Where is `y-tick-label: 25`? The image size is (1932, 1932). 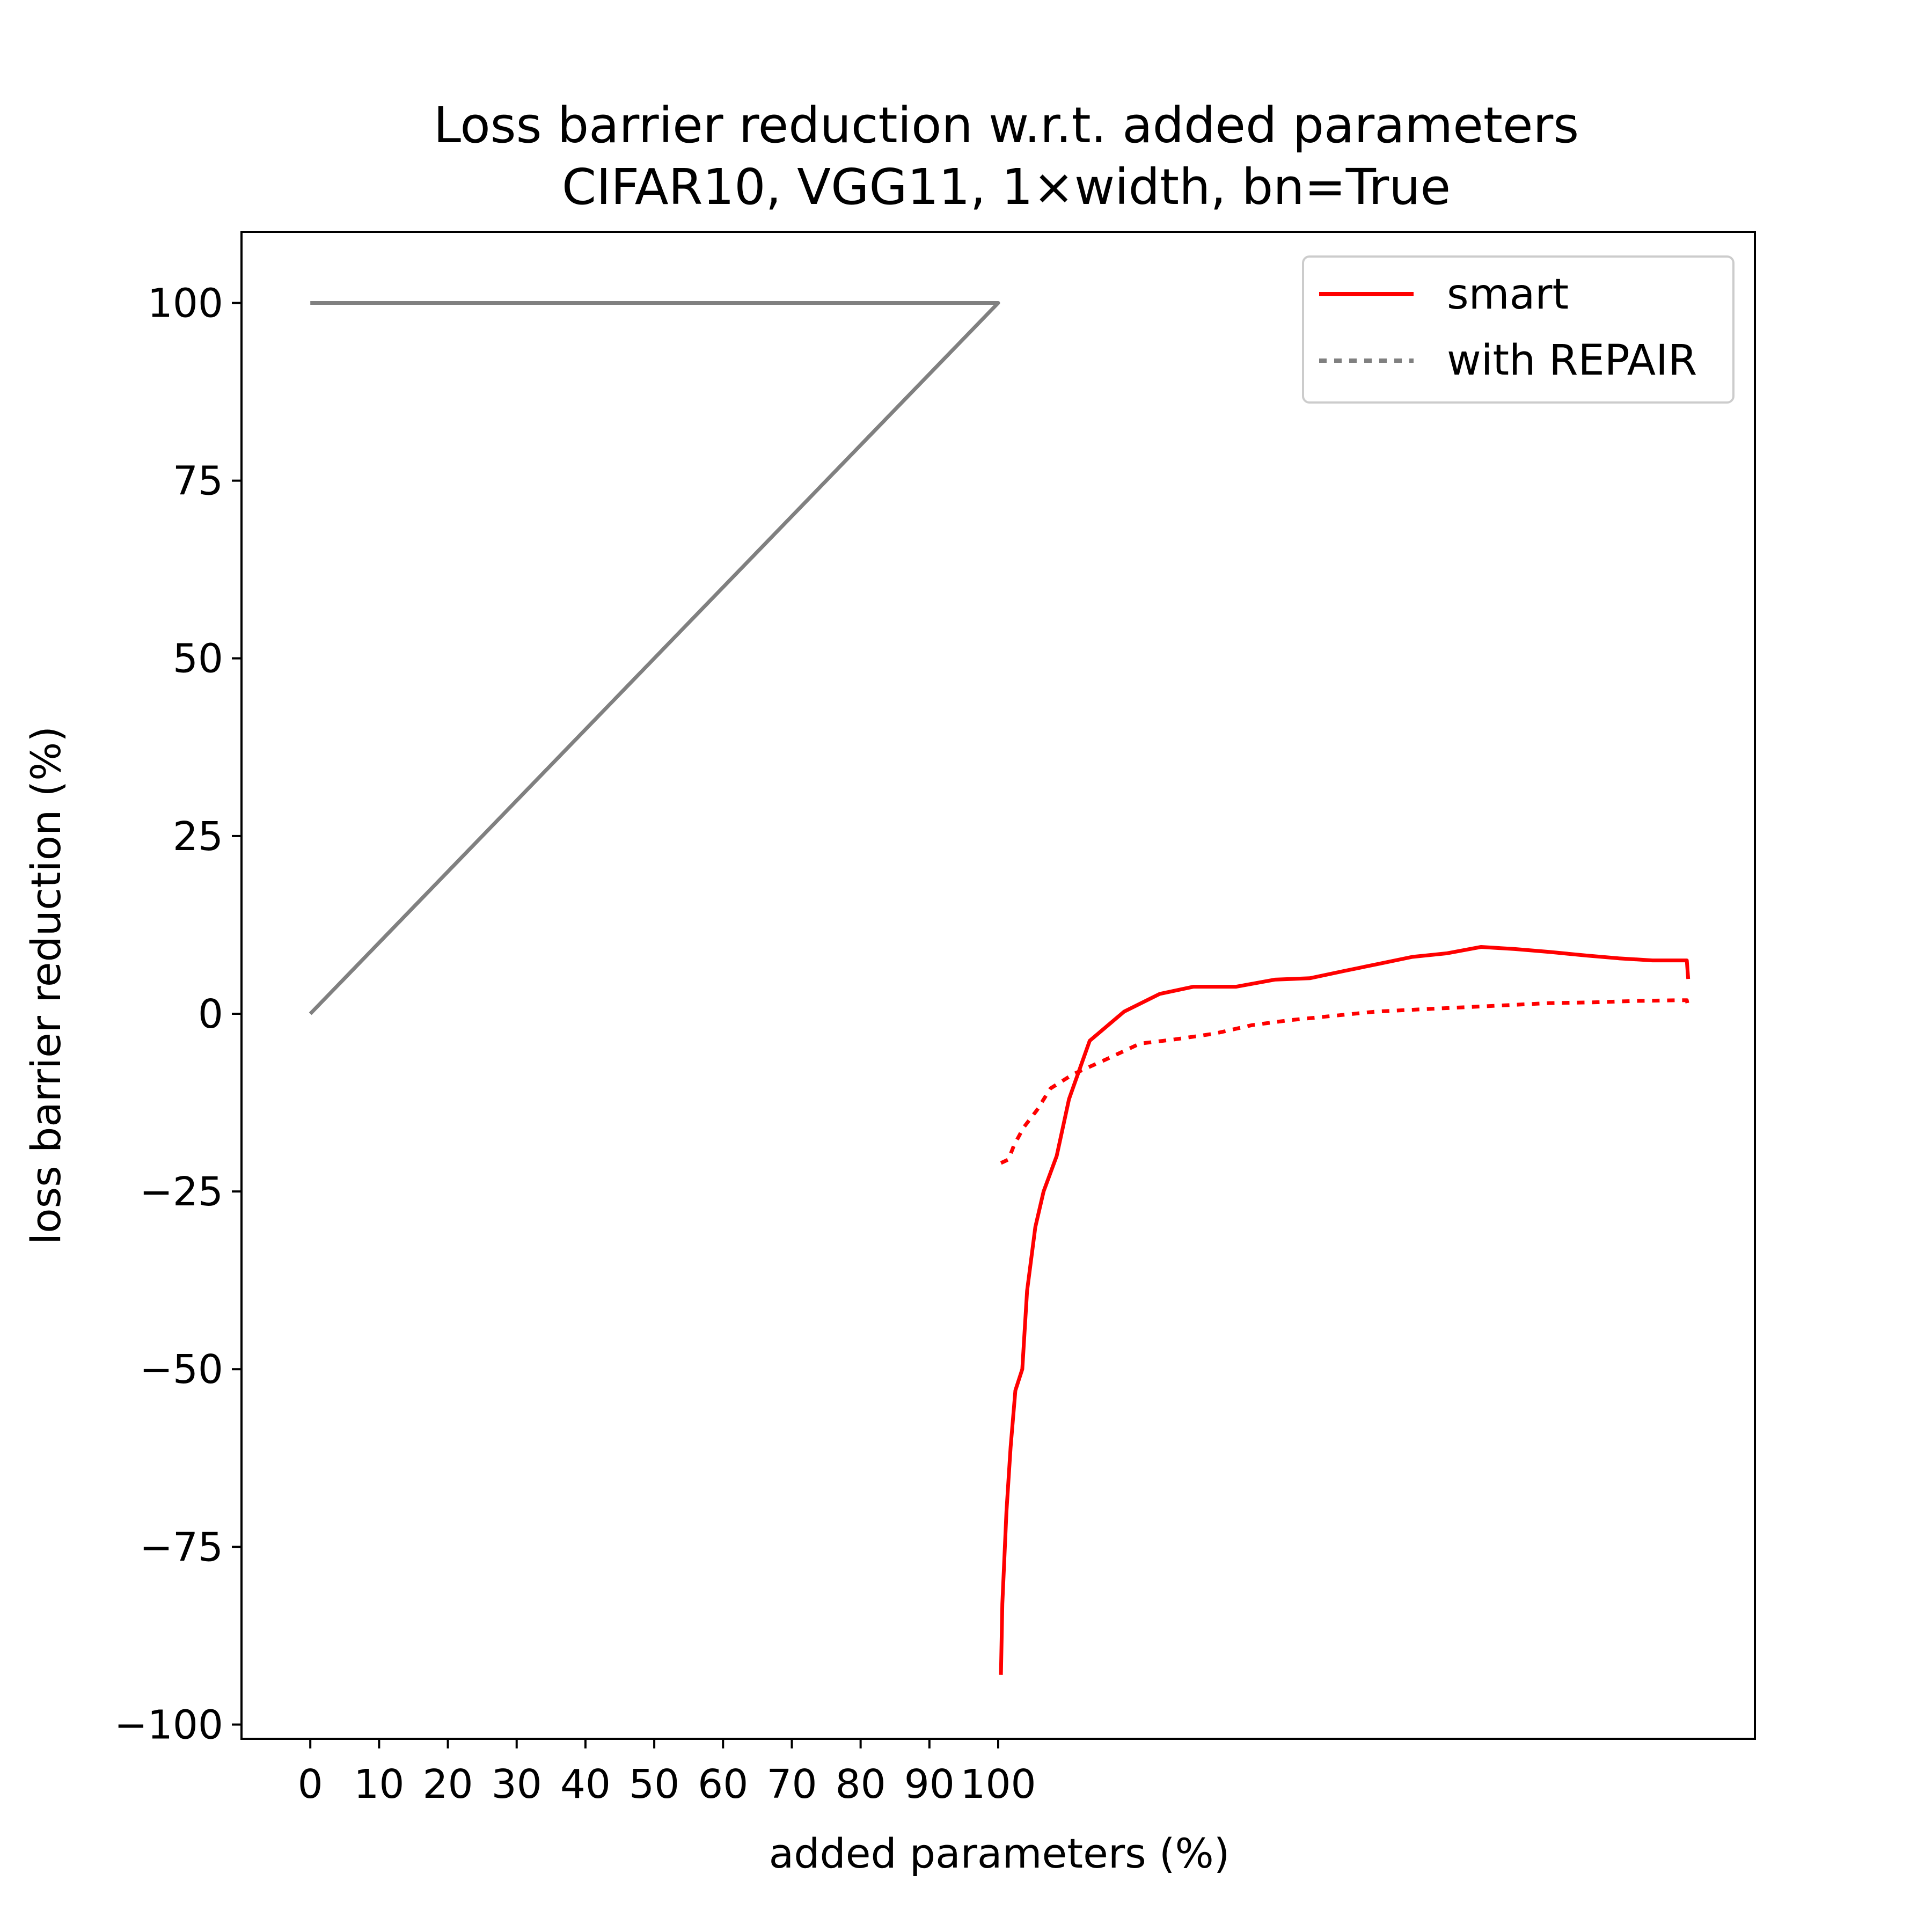
y-tick-label: 25 is located at coordinates (198, 837).